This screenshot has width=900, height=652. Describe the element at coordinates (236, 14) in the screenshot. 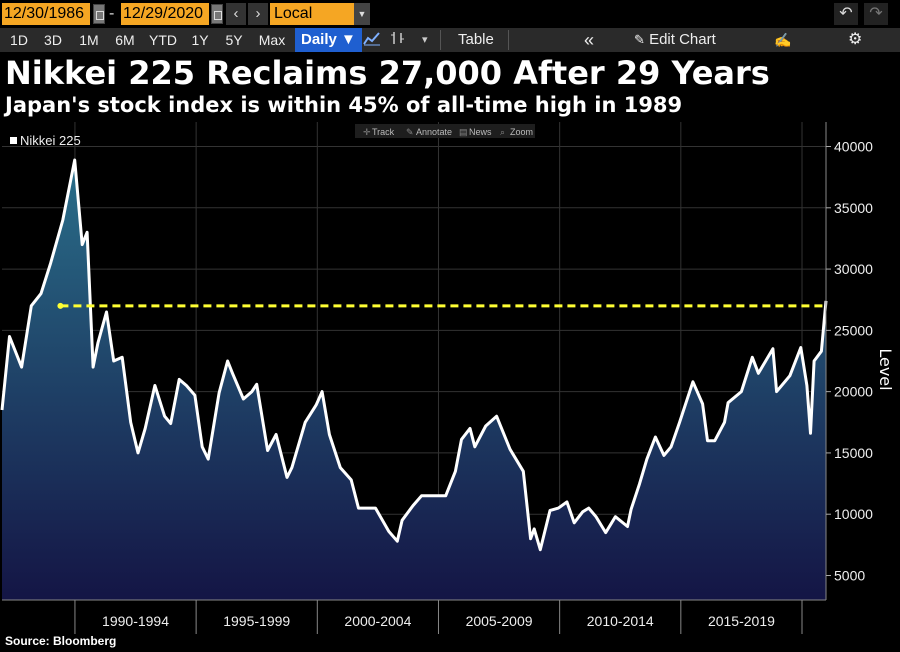

I see `prev-period-button: ‹` at that location.